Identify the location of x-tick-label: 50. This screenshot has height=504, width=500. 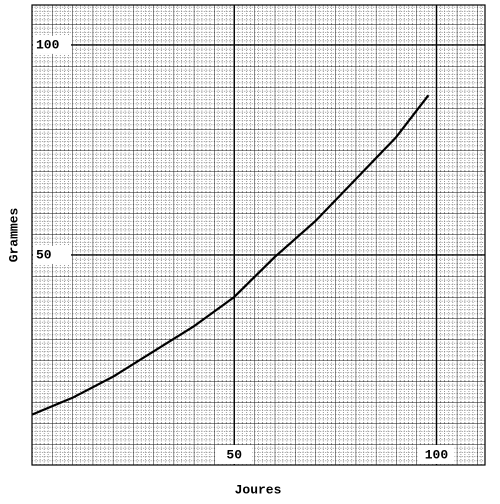
(234, 454).